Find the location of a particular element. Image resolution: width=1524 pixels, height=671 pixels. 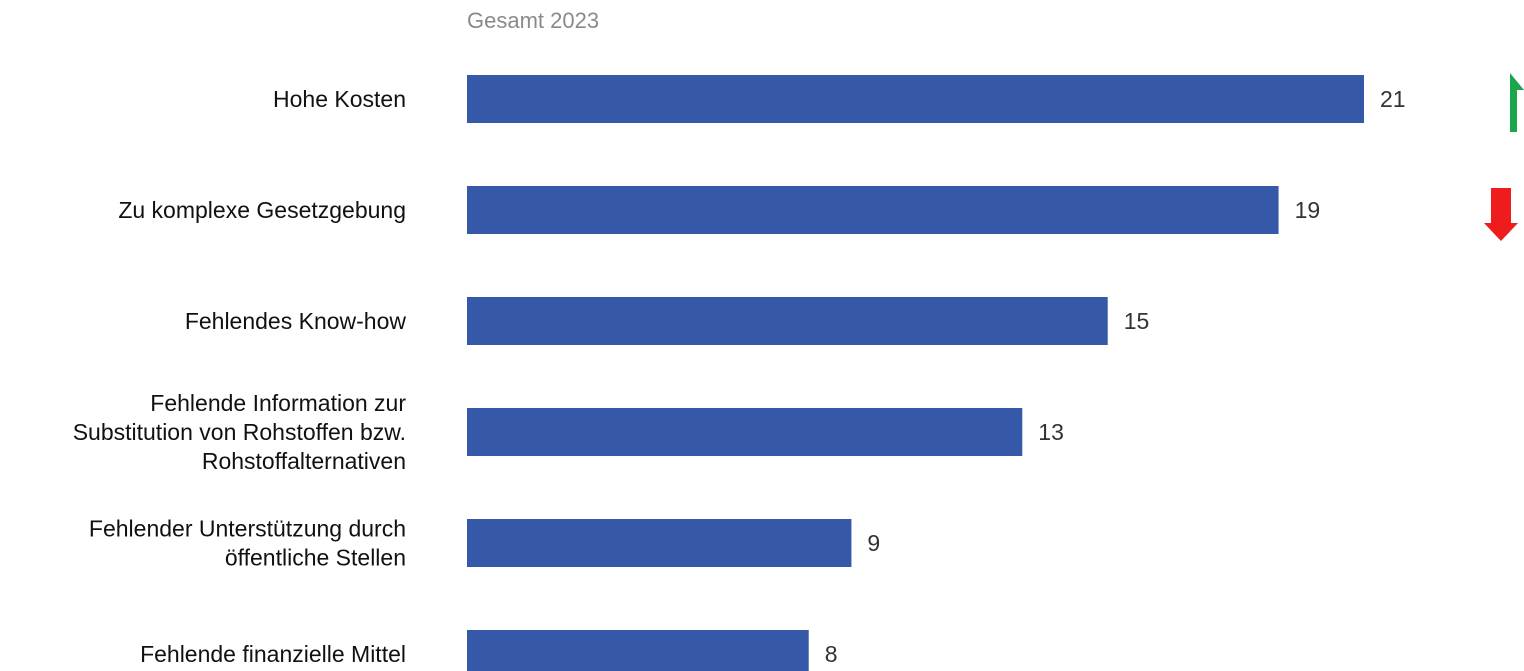

category-label: Fehlende finanzielle Mittel is located at coordinates (273, 654).